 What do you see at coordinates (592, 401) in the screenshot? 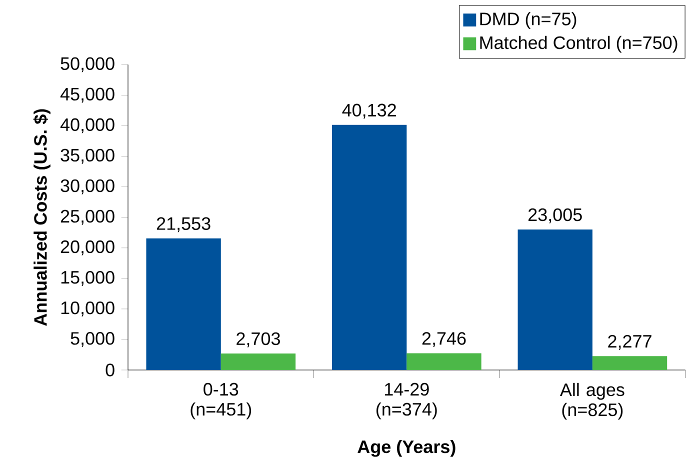
I see `x-tick-label: All ages (n=825)` at bounding box center [592, 401].